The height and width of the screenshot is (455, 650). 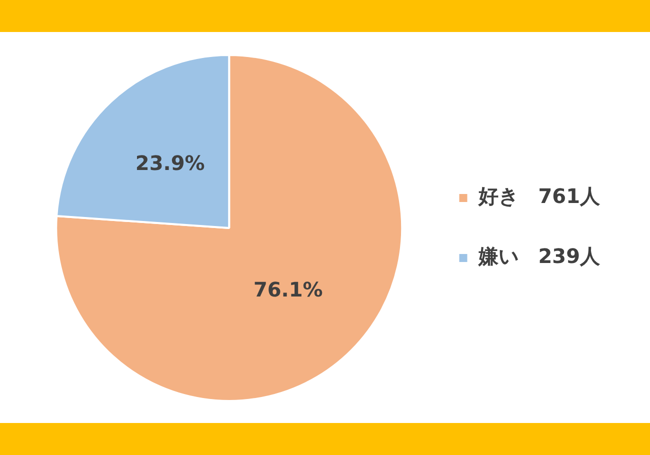 What do you see at coordinates (170, 162) in the screenshot?
I see `data-label: 23.9%` at bounding box center [170, 162].